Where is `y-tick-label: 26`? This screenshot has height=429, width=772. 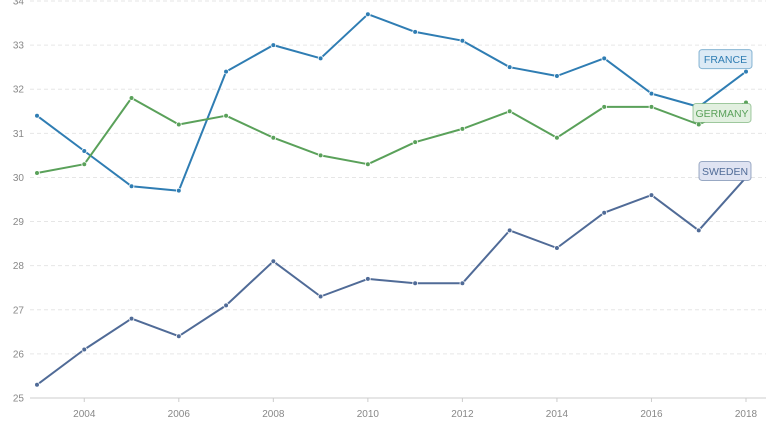
y-tick-label: 26 is located at coordinates (19, 354).